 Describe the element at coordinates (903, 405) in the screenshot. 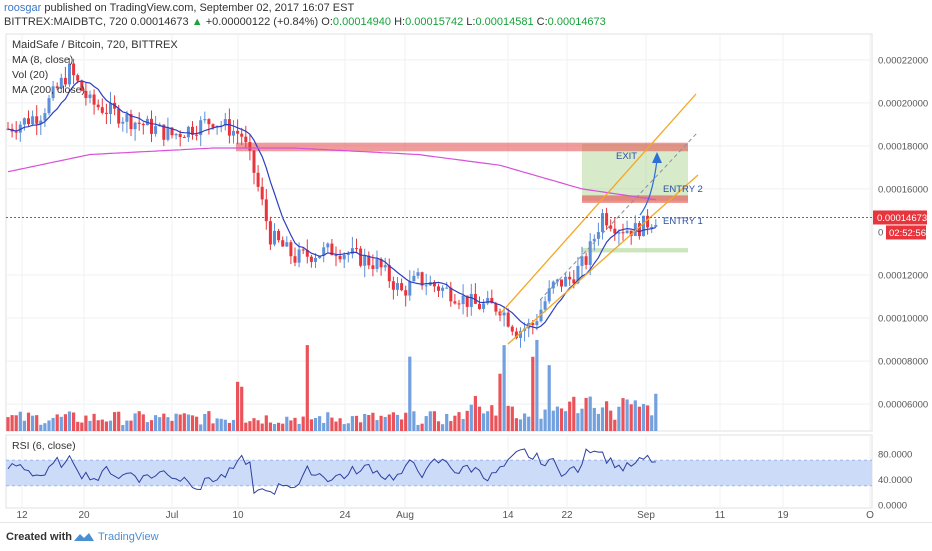

I see `y-tick-label: 0.00006000` at that location.